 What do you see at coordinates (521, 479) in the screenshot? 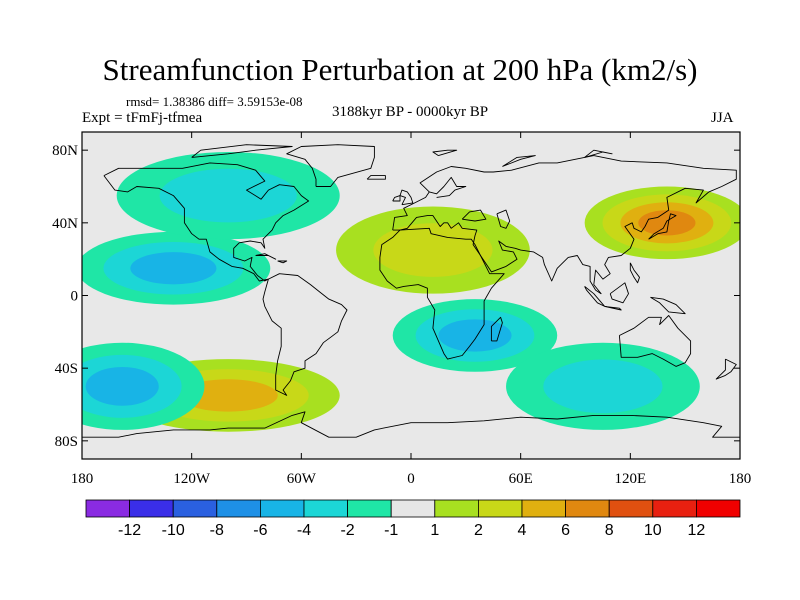
I see `x-tick-label: 60E` at bounding box center [521, 479].